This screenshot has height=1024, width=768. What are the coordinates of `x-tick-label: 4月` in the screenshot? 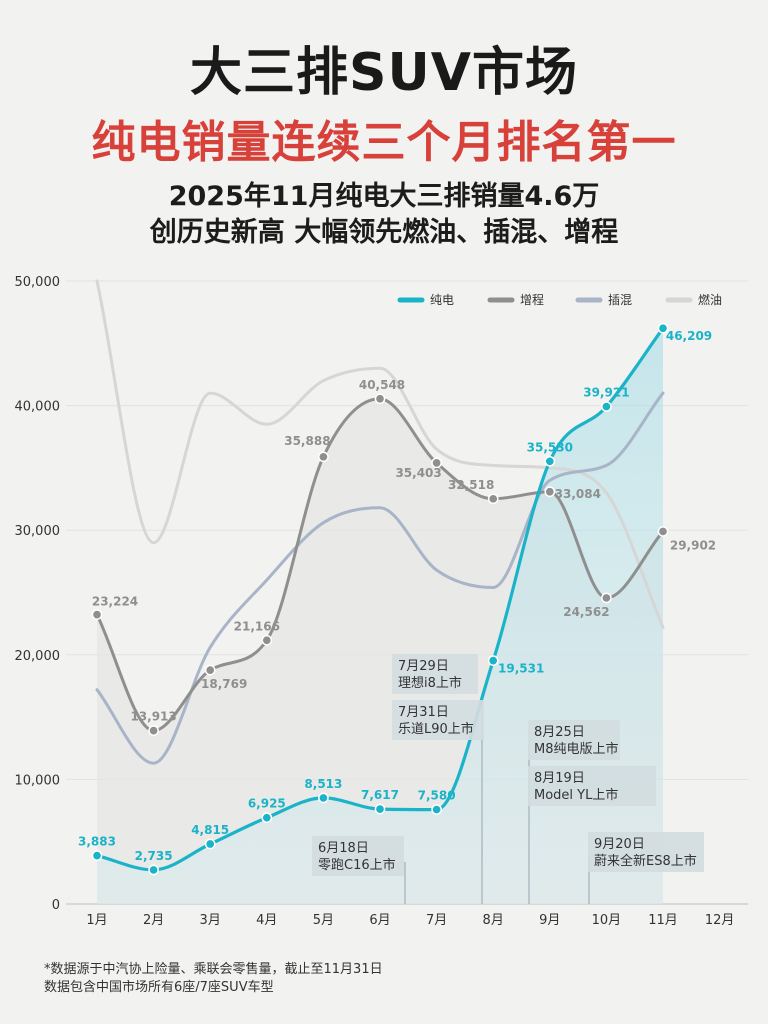 It's located at (266, 920).